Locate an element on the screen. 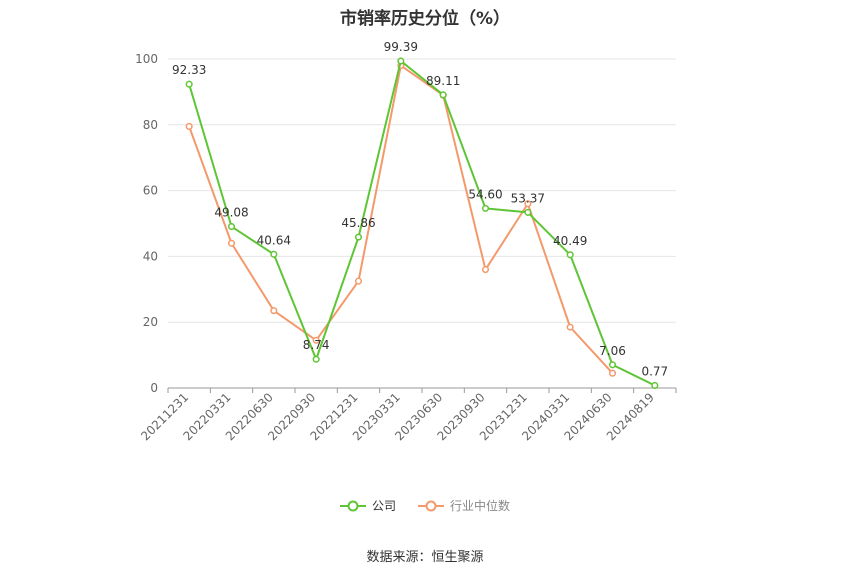  y-tick-label: 60 is located at coordinates (150, 191).